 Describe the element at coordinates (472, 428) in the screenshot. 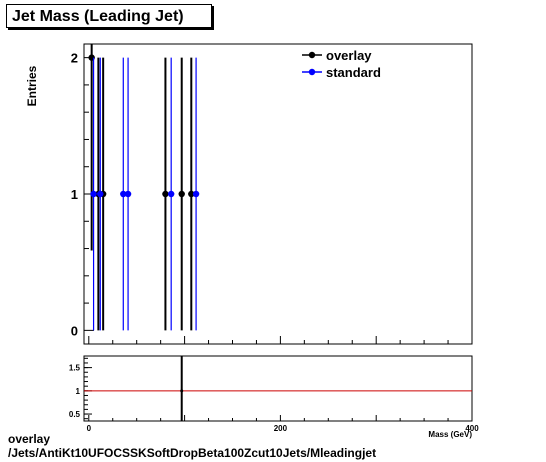

I see `ratio-x-tick-label: 400` at that location.